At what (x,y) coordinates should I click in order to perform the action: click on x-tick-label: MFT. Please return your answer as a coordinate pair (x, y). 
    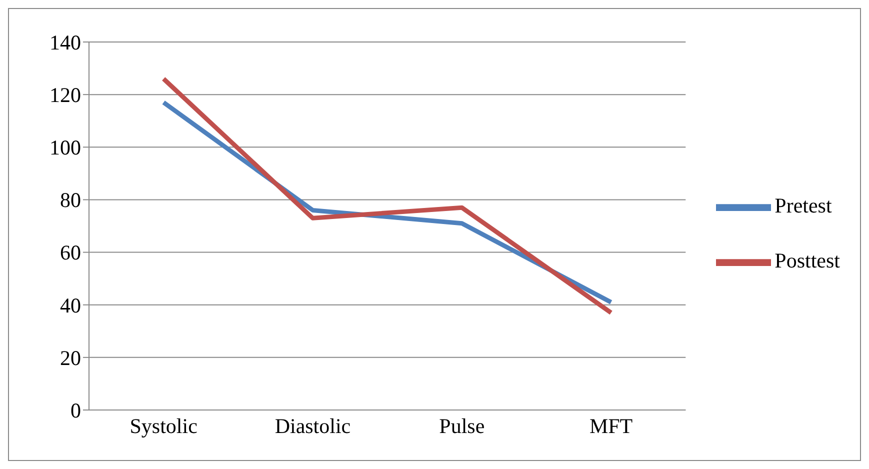
    Looking at the image, I should click on (611, 426).